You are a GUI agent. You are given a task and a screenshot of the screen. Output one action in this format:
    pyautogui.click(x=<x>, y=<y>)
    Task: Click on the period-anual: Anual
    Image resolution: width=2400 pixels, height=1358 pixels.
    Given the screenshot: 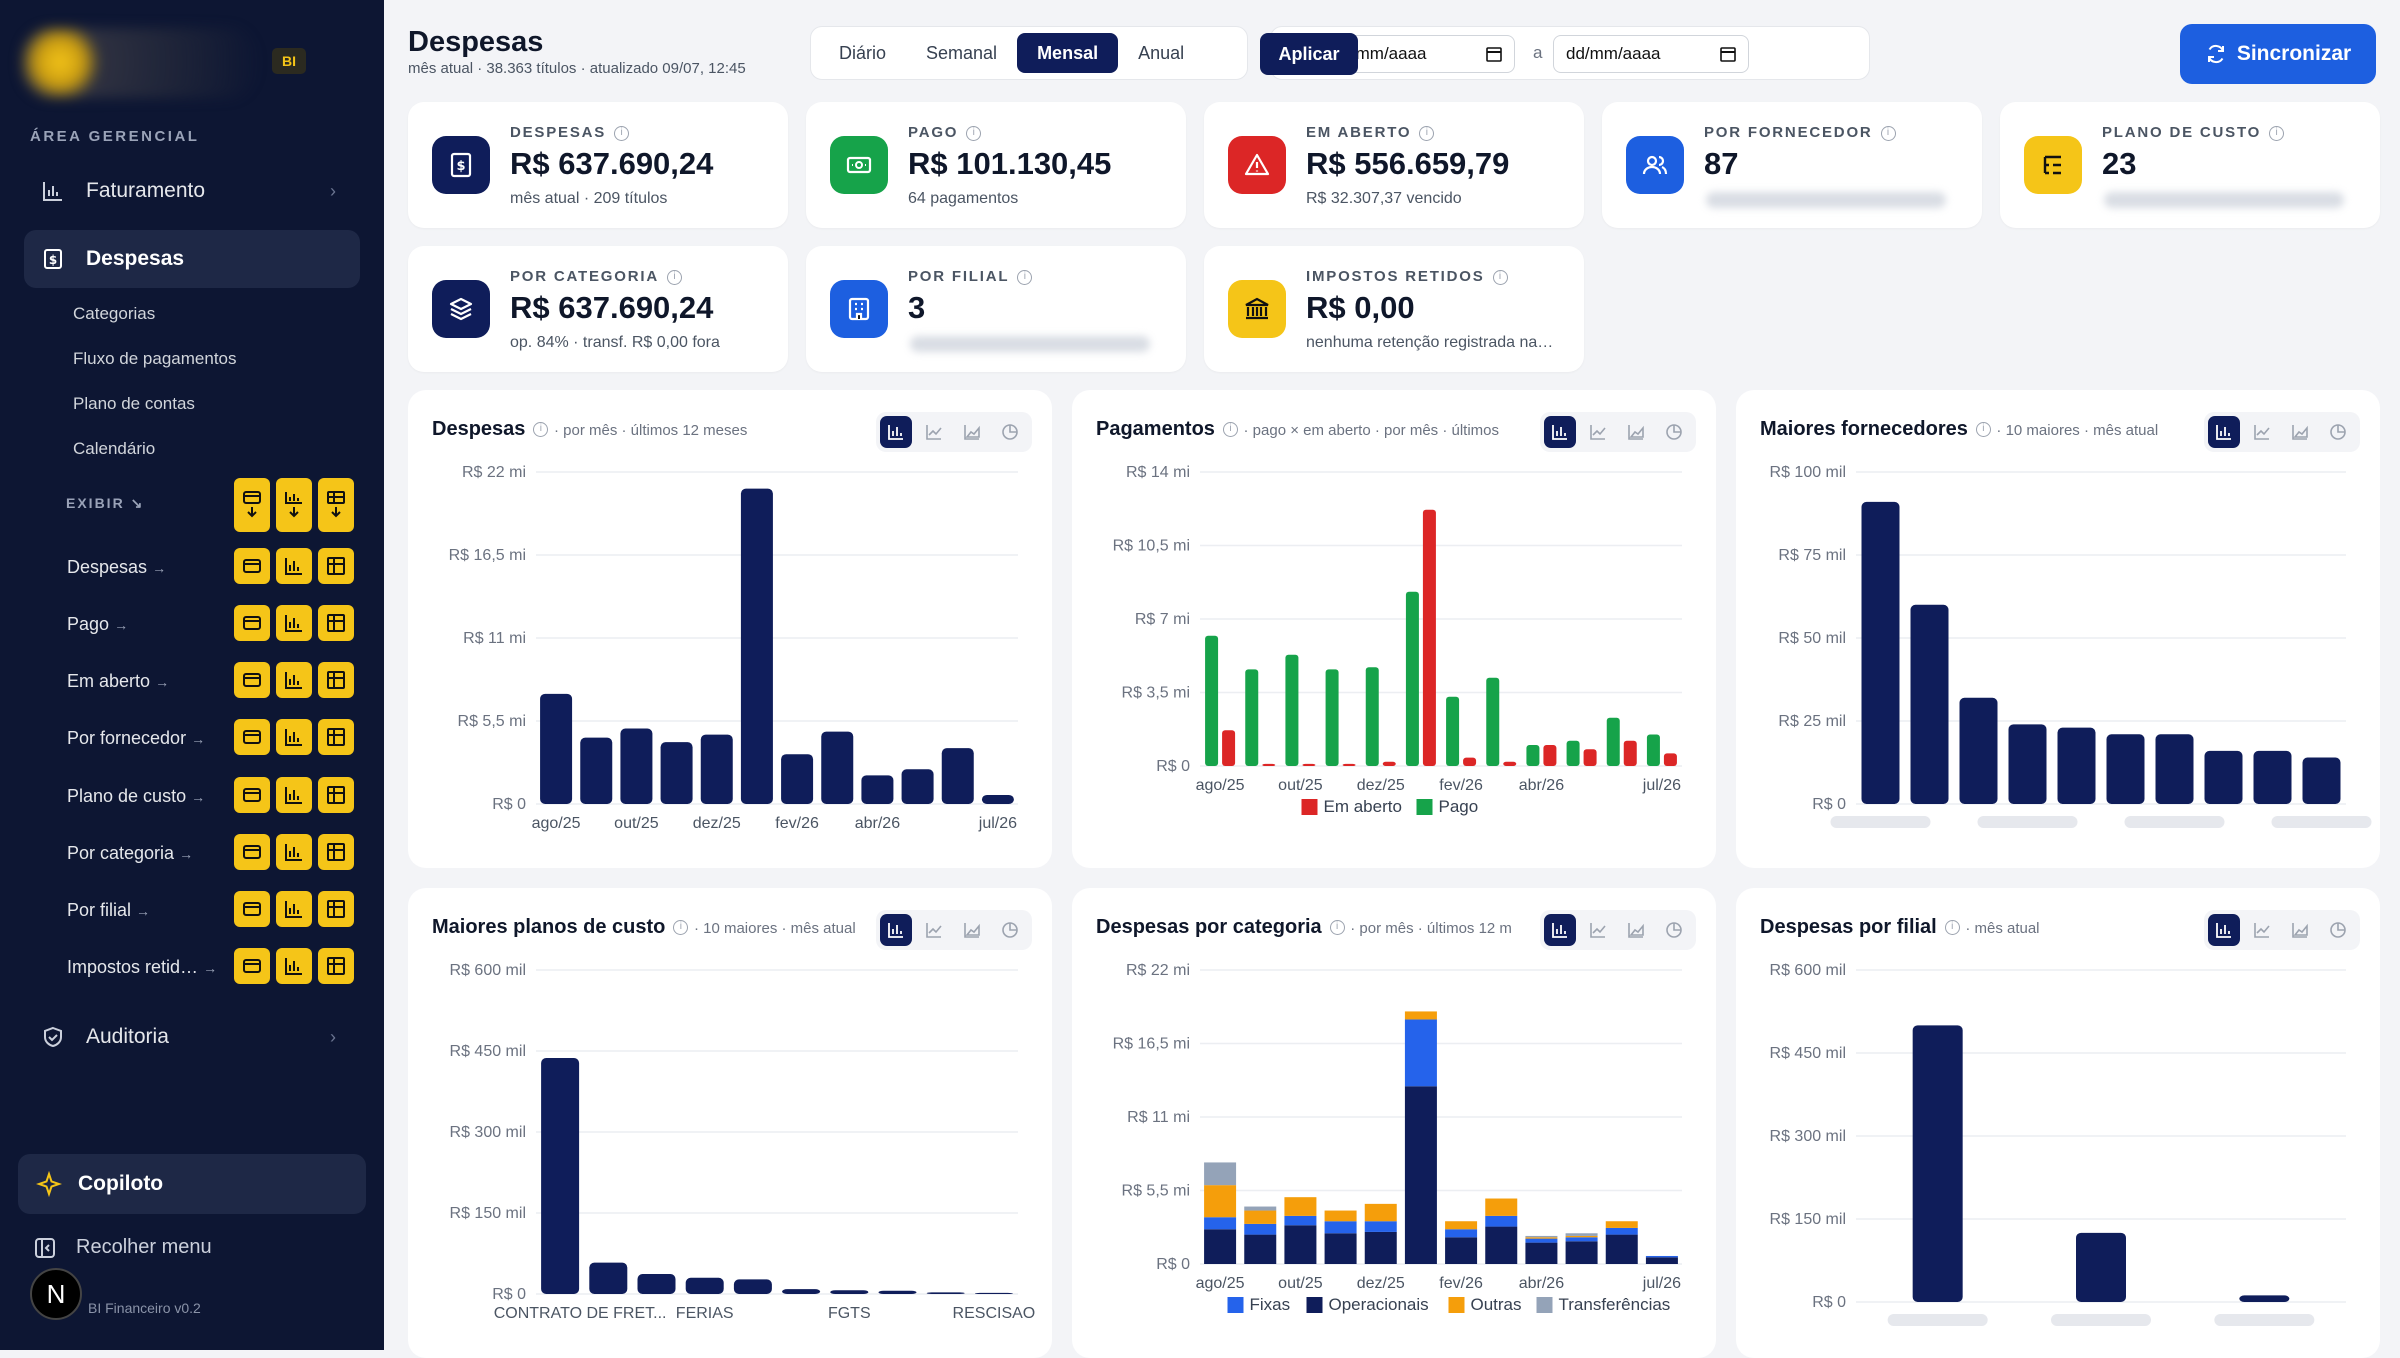 What is the action you would take?
    pyautogui.click(x=1161, y=53)
    